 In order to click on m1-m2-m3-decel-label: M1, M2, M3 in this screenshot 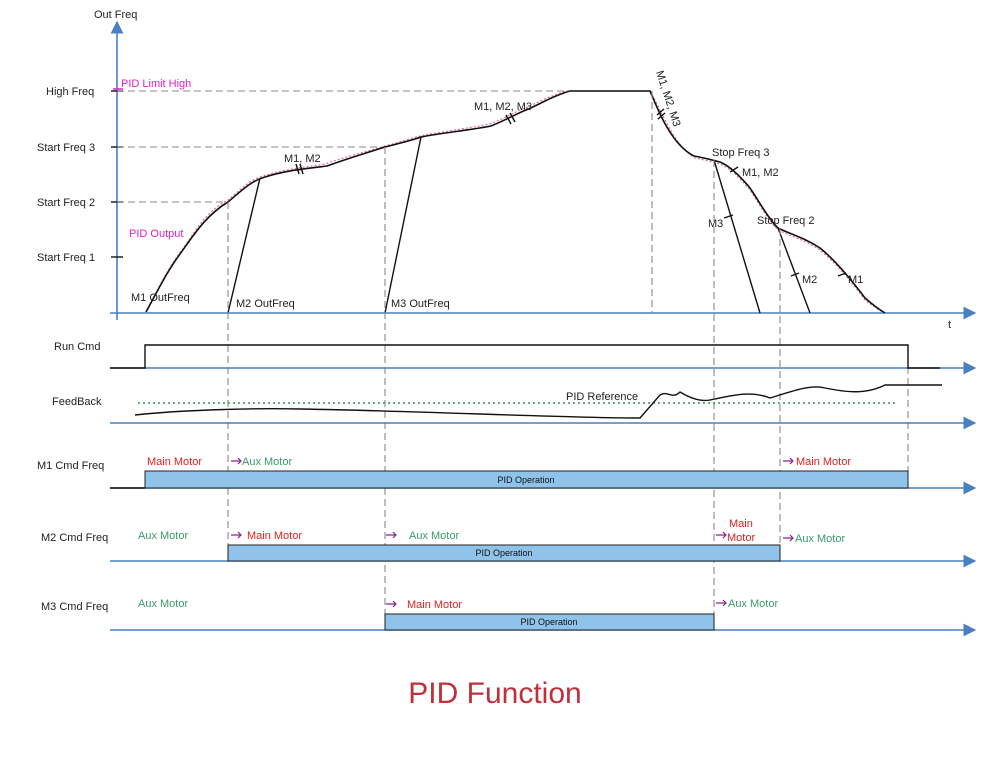, I will do `click(667, 98)`.